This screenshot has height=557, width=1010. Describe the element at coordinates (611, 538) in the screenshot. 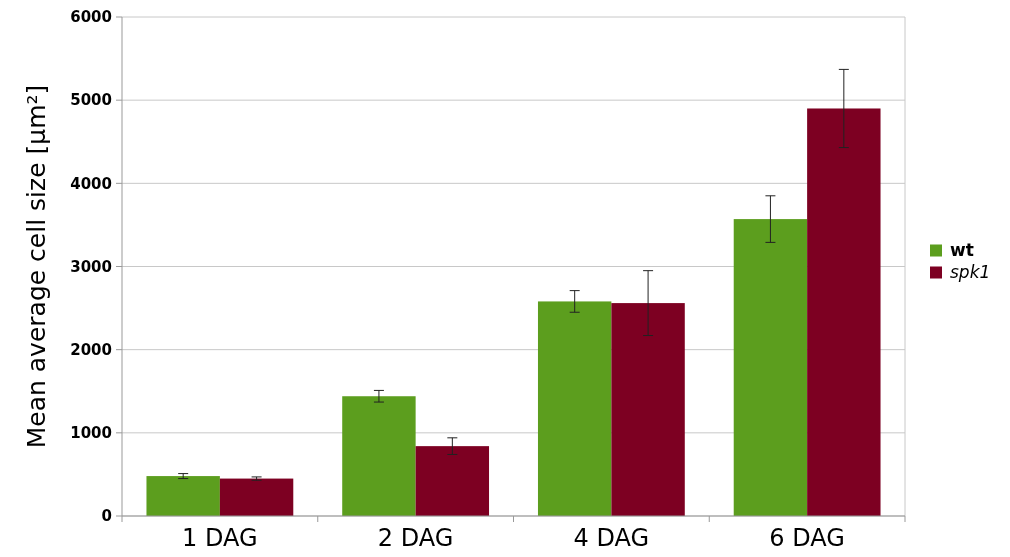

I see `x-tick-label: 4 DAG` at that location.